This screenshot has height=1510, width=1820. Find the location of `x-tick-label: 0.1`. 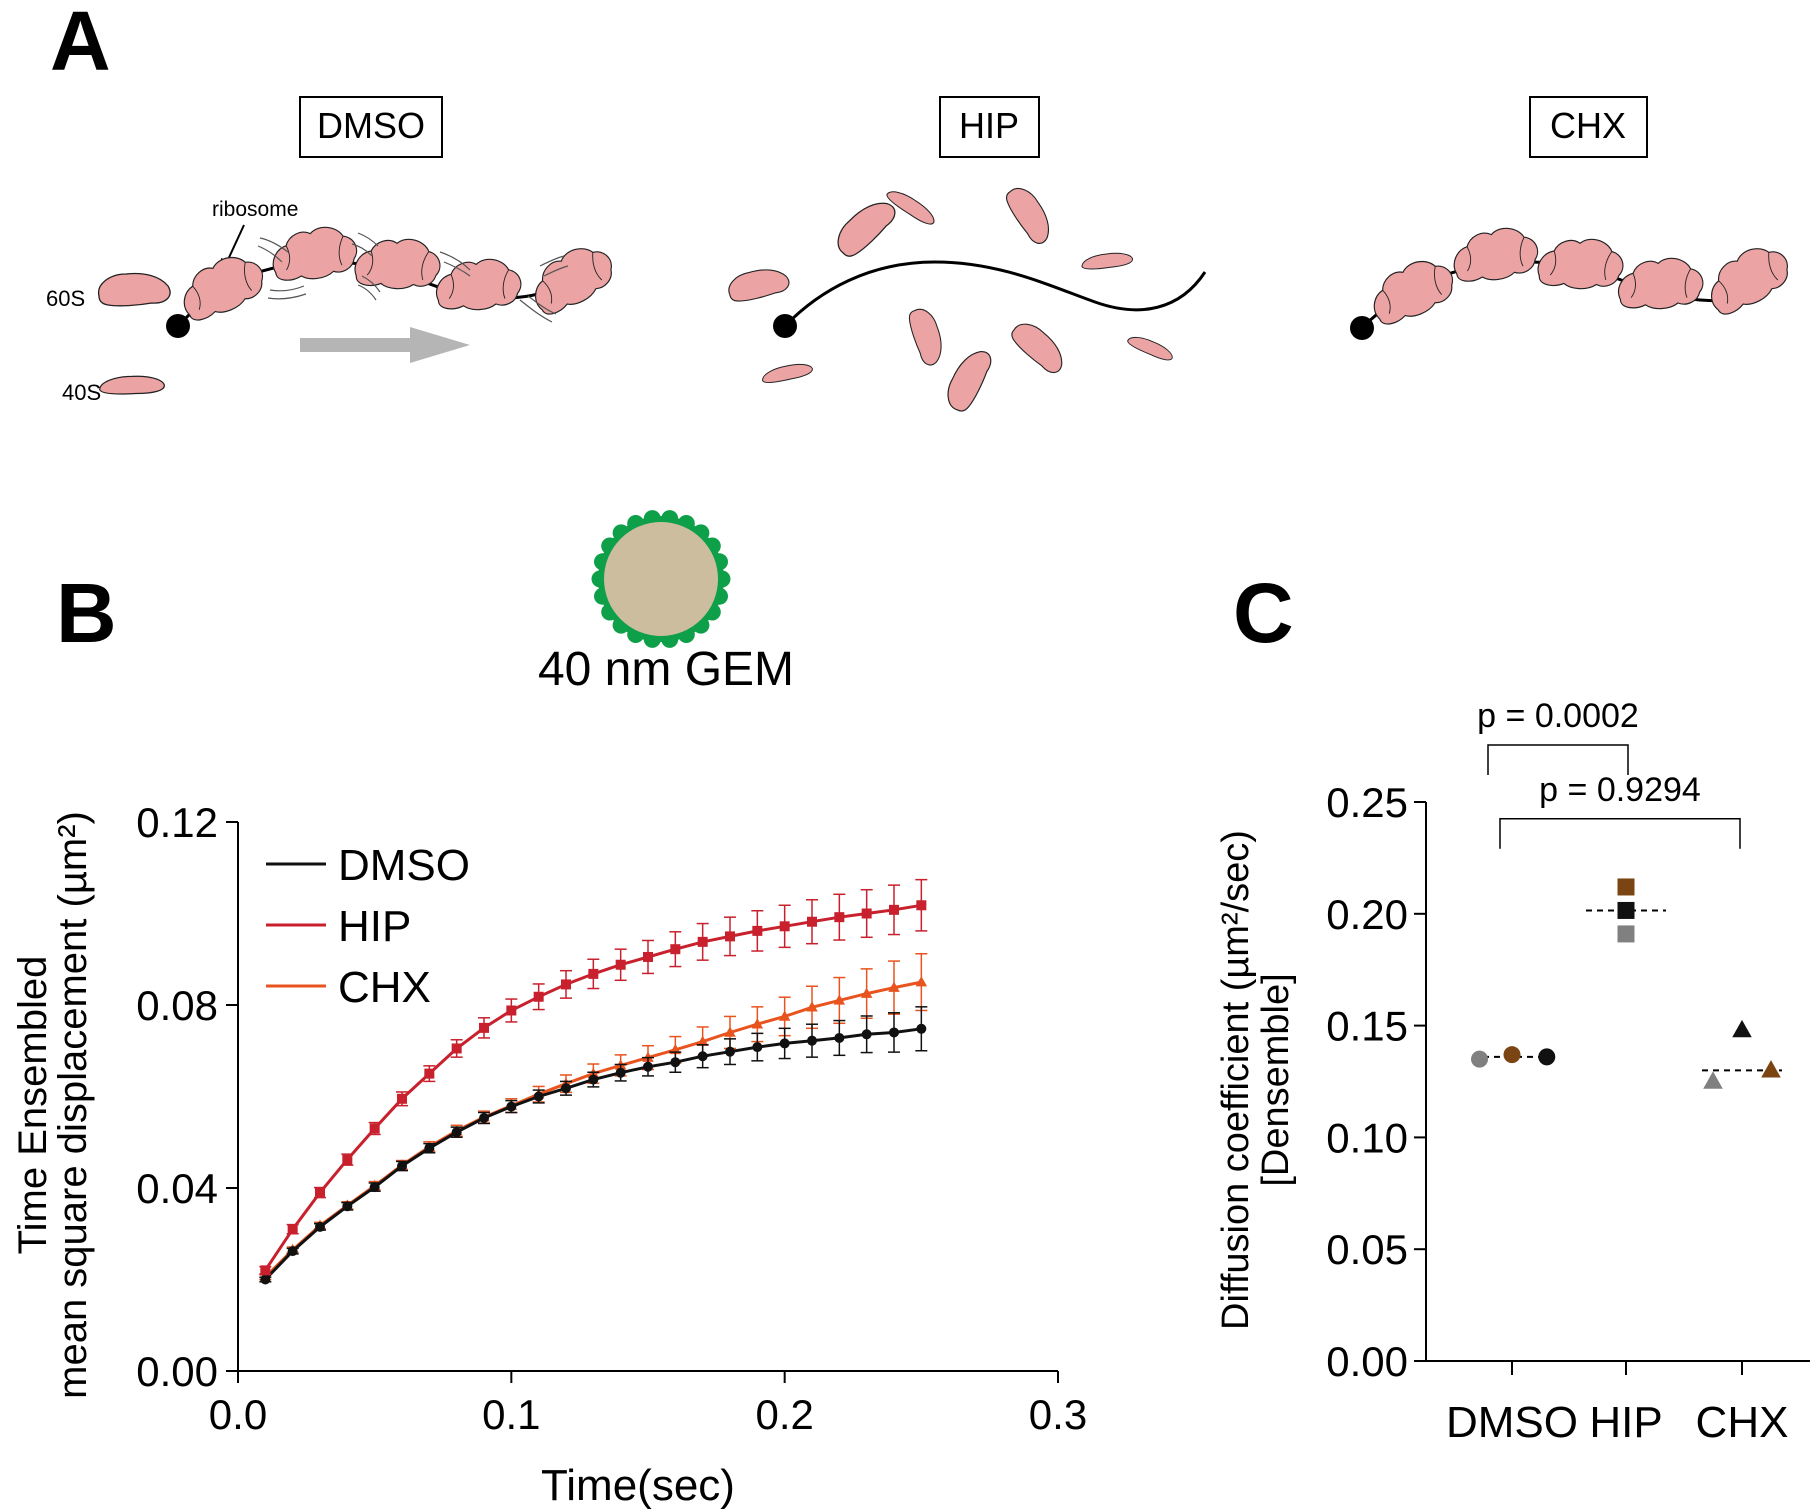

x-tick-label: 0.1 is located at coordinates (511, 1414).